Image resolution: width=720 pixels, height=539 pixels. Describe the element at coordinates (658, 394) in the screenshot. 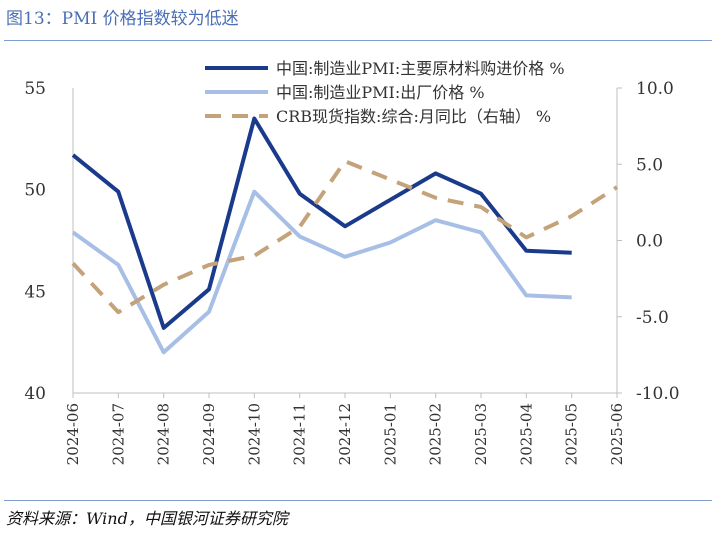

I see `right-tick-label: -10.0` at that location.